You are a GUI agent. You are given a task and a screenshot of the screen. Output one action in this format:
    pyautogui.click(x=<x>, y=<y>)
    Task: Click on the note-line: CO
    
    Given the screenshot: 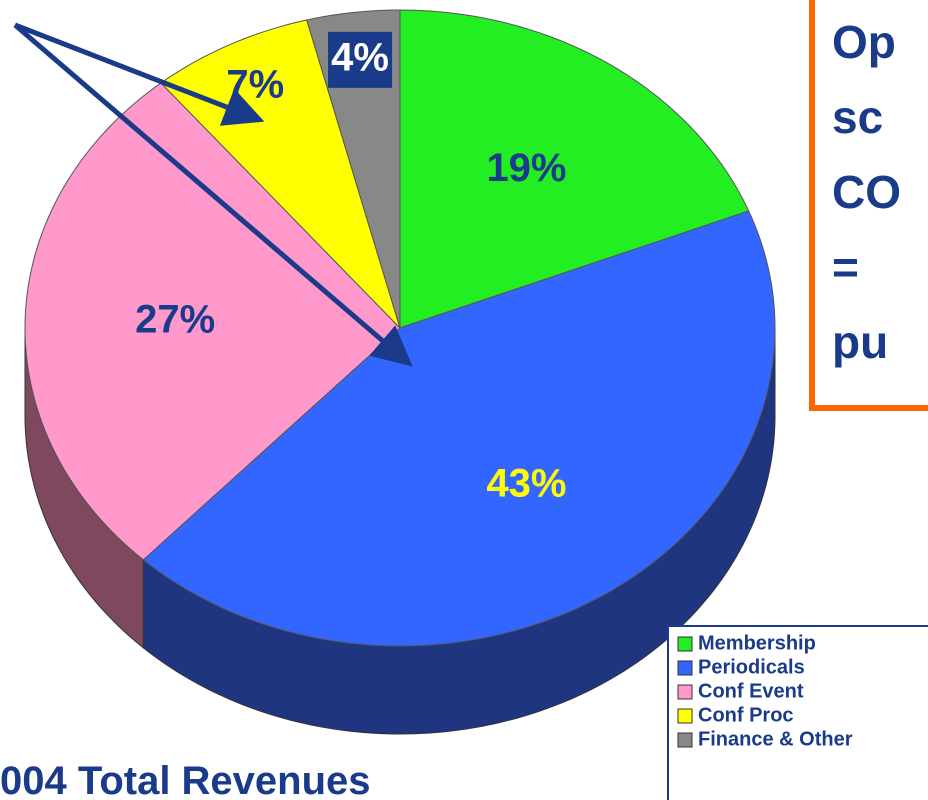 What is the action you would take?
    pyautogui.click(x=866, y=192)
    